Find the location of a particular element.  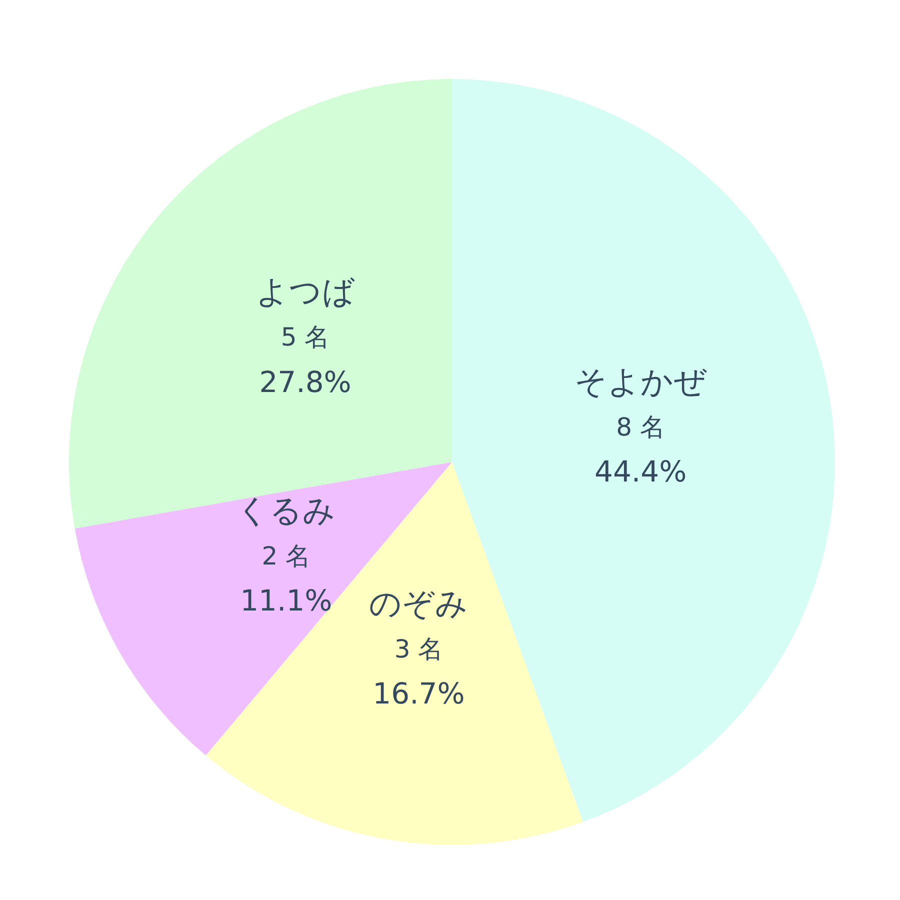

slice-label: よつば is located at coordinates (305, 291).